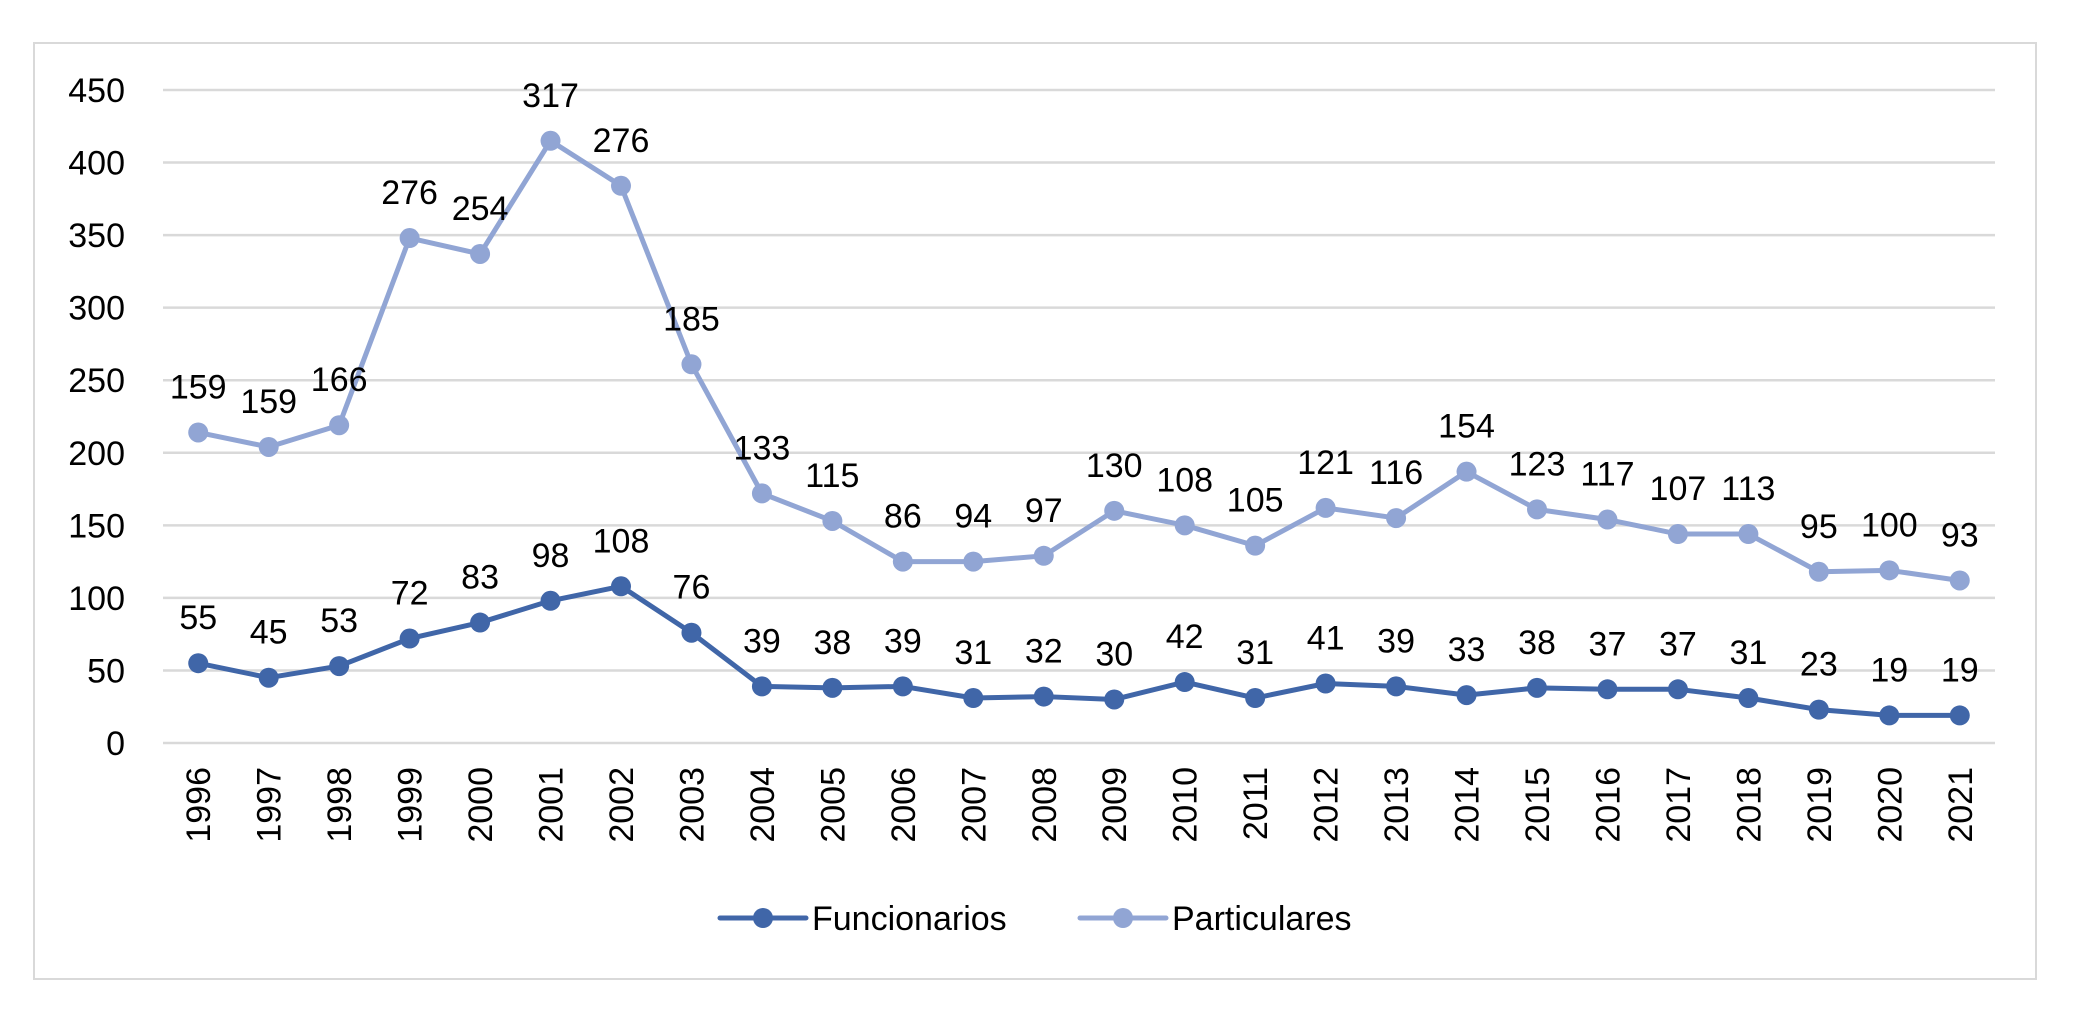 The image size is (2073, 1009). Describe the element at coordinates (1608, 805) in the screenshot. I see `x-tick-label: 2016` at that location.